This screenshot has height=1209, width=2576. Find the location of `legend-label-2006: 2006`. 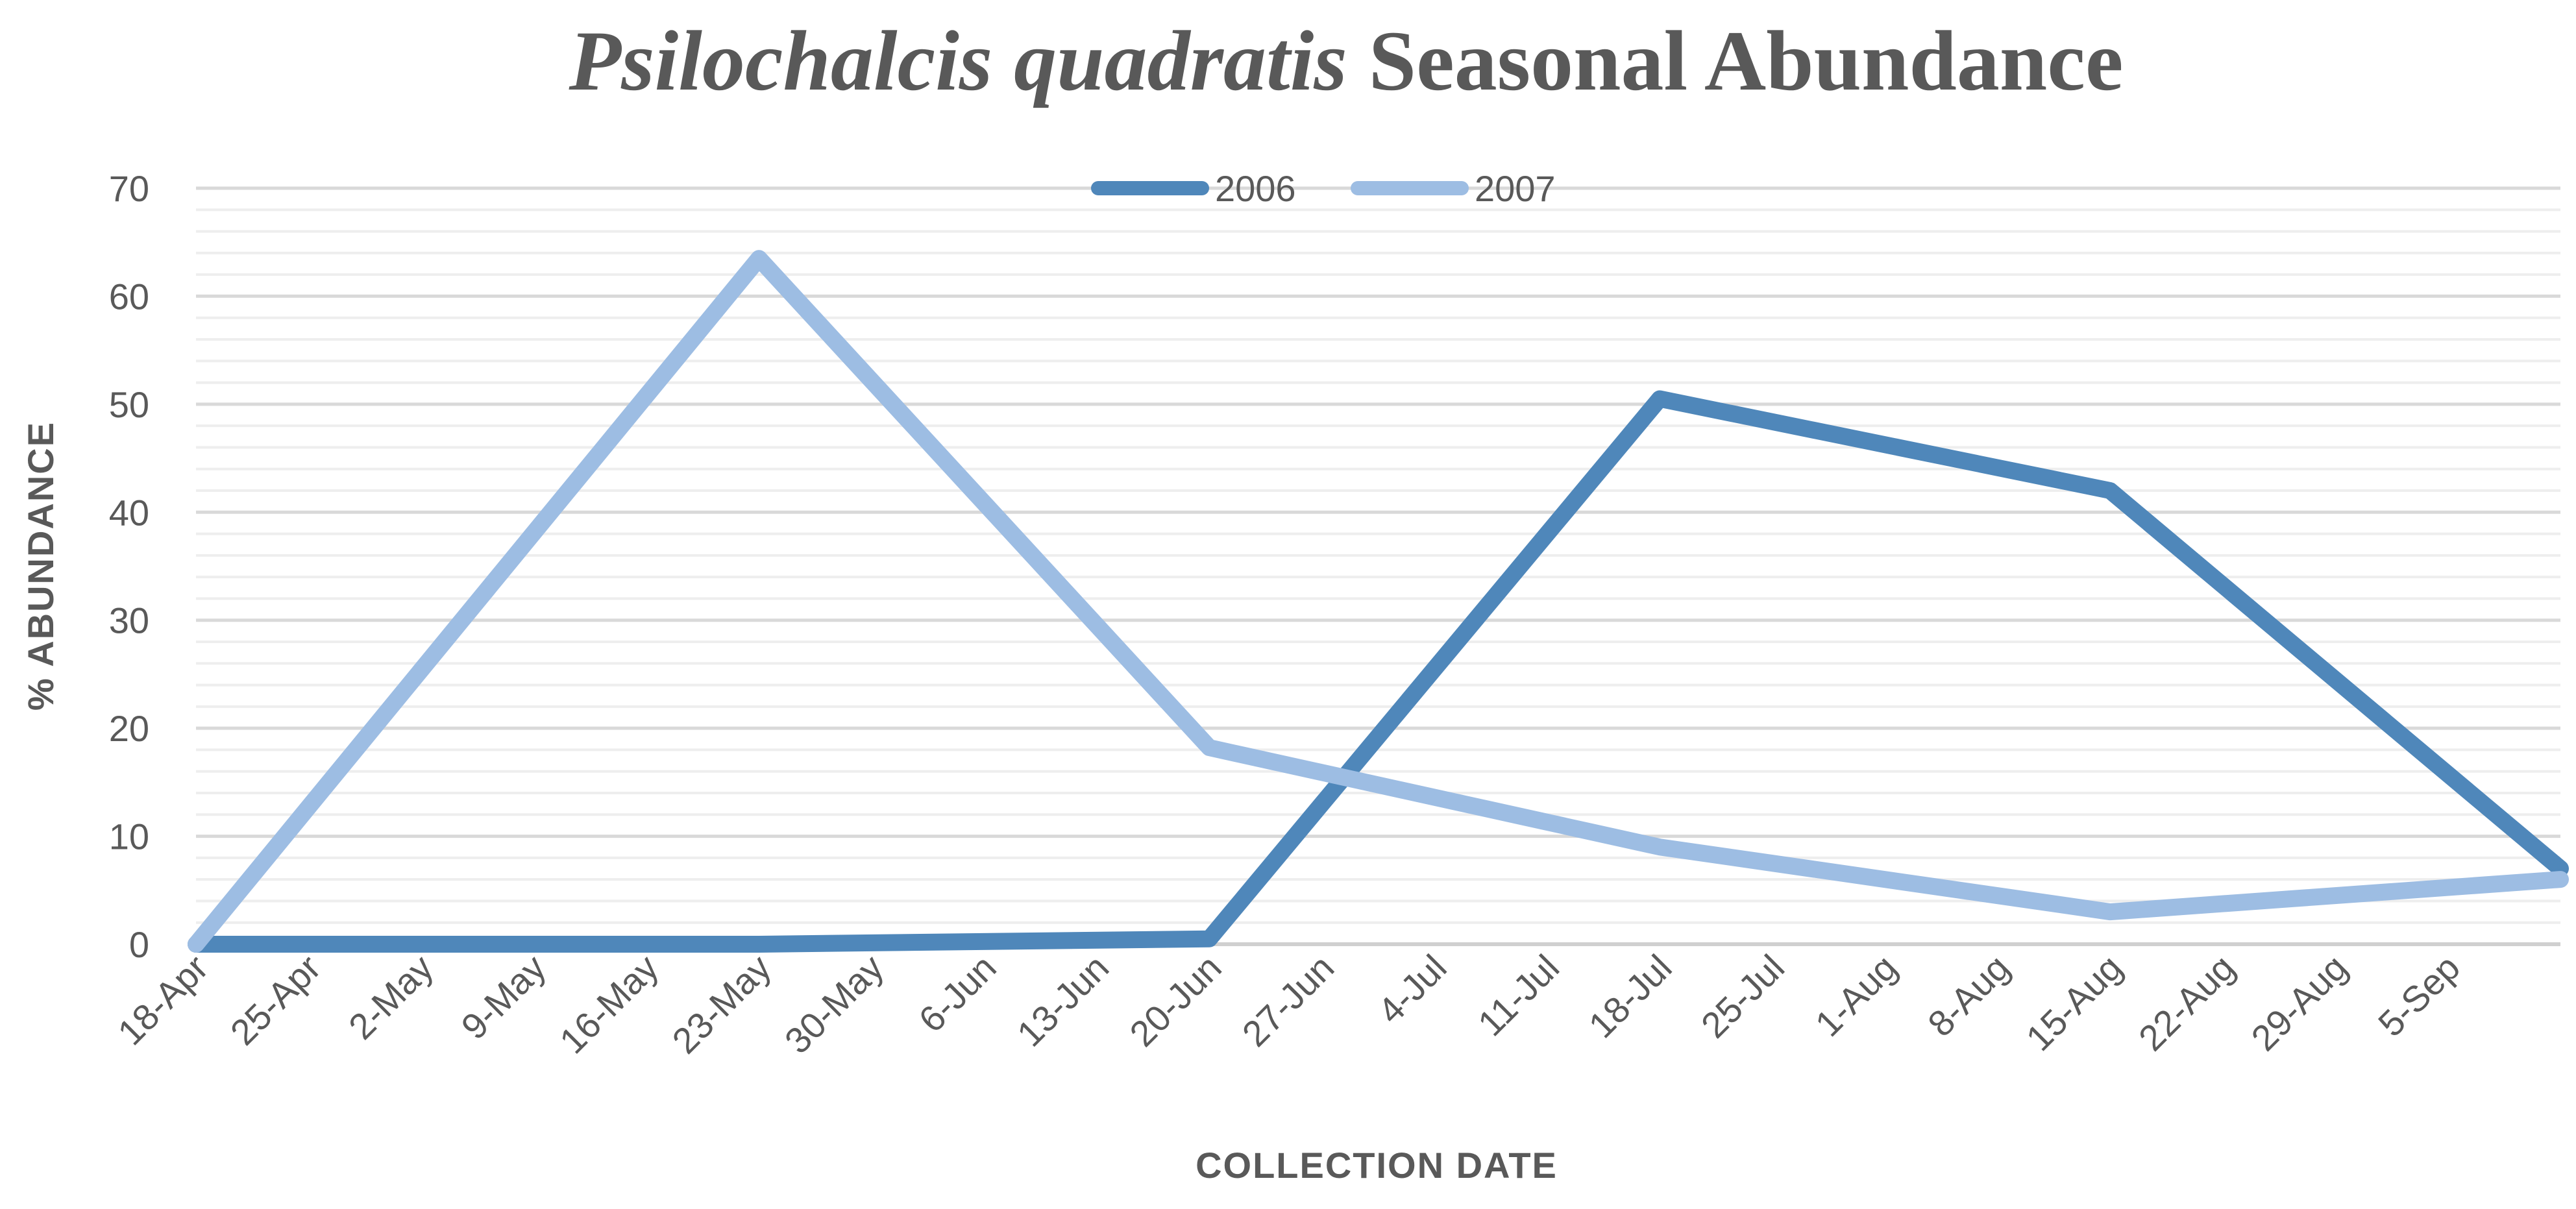

legend-label-2006: 2006 is located at coordinates (1255, 188).